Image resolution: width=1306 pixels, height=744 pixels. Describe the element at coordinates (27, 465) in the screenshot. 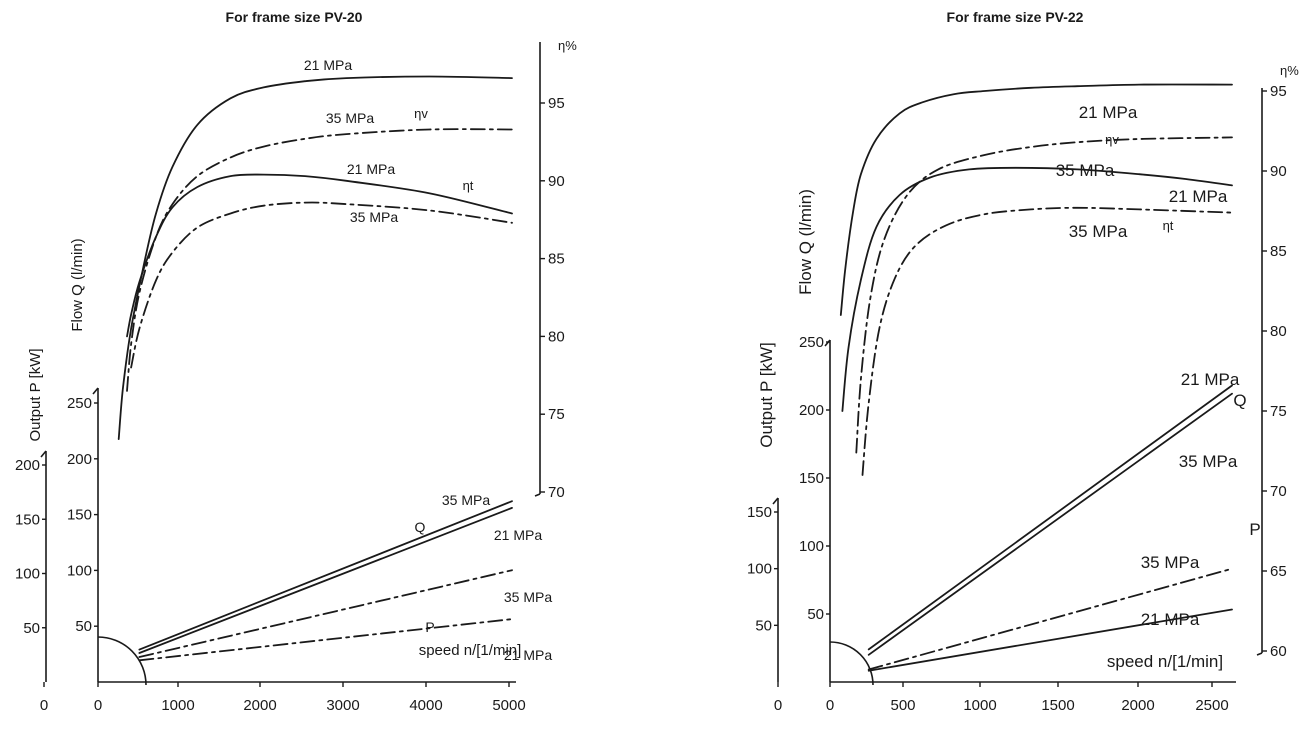

I see `power-tick-label: 200` at that location.